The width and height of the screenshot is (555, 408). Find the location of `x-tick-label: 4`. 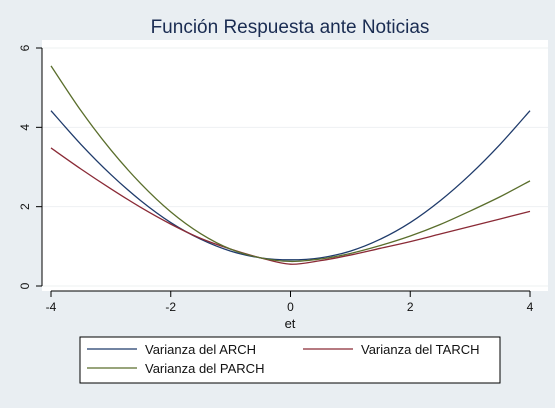

x-tick-label: 4 is located at coordinates (530, 307).